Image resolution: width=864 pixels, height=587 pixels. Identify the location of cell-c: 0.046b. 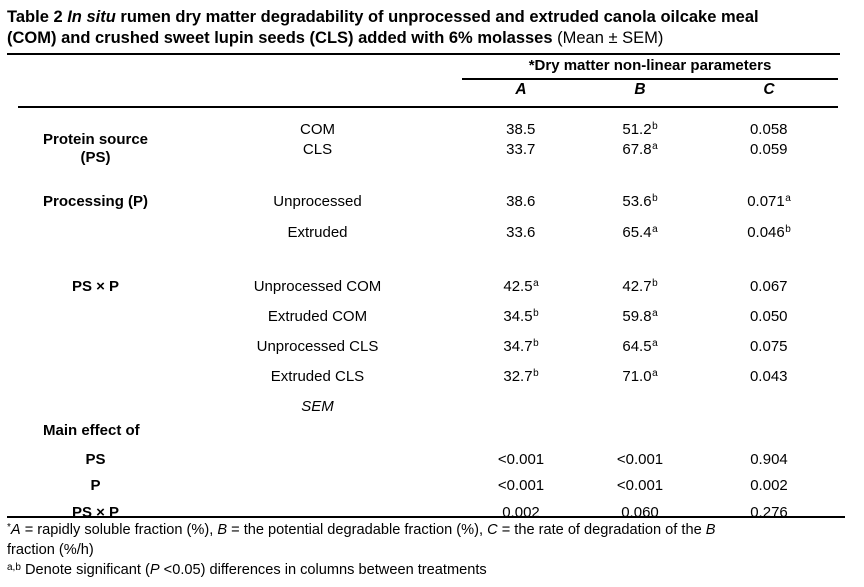
(769, 233).